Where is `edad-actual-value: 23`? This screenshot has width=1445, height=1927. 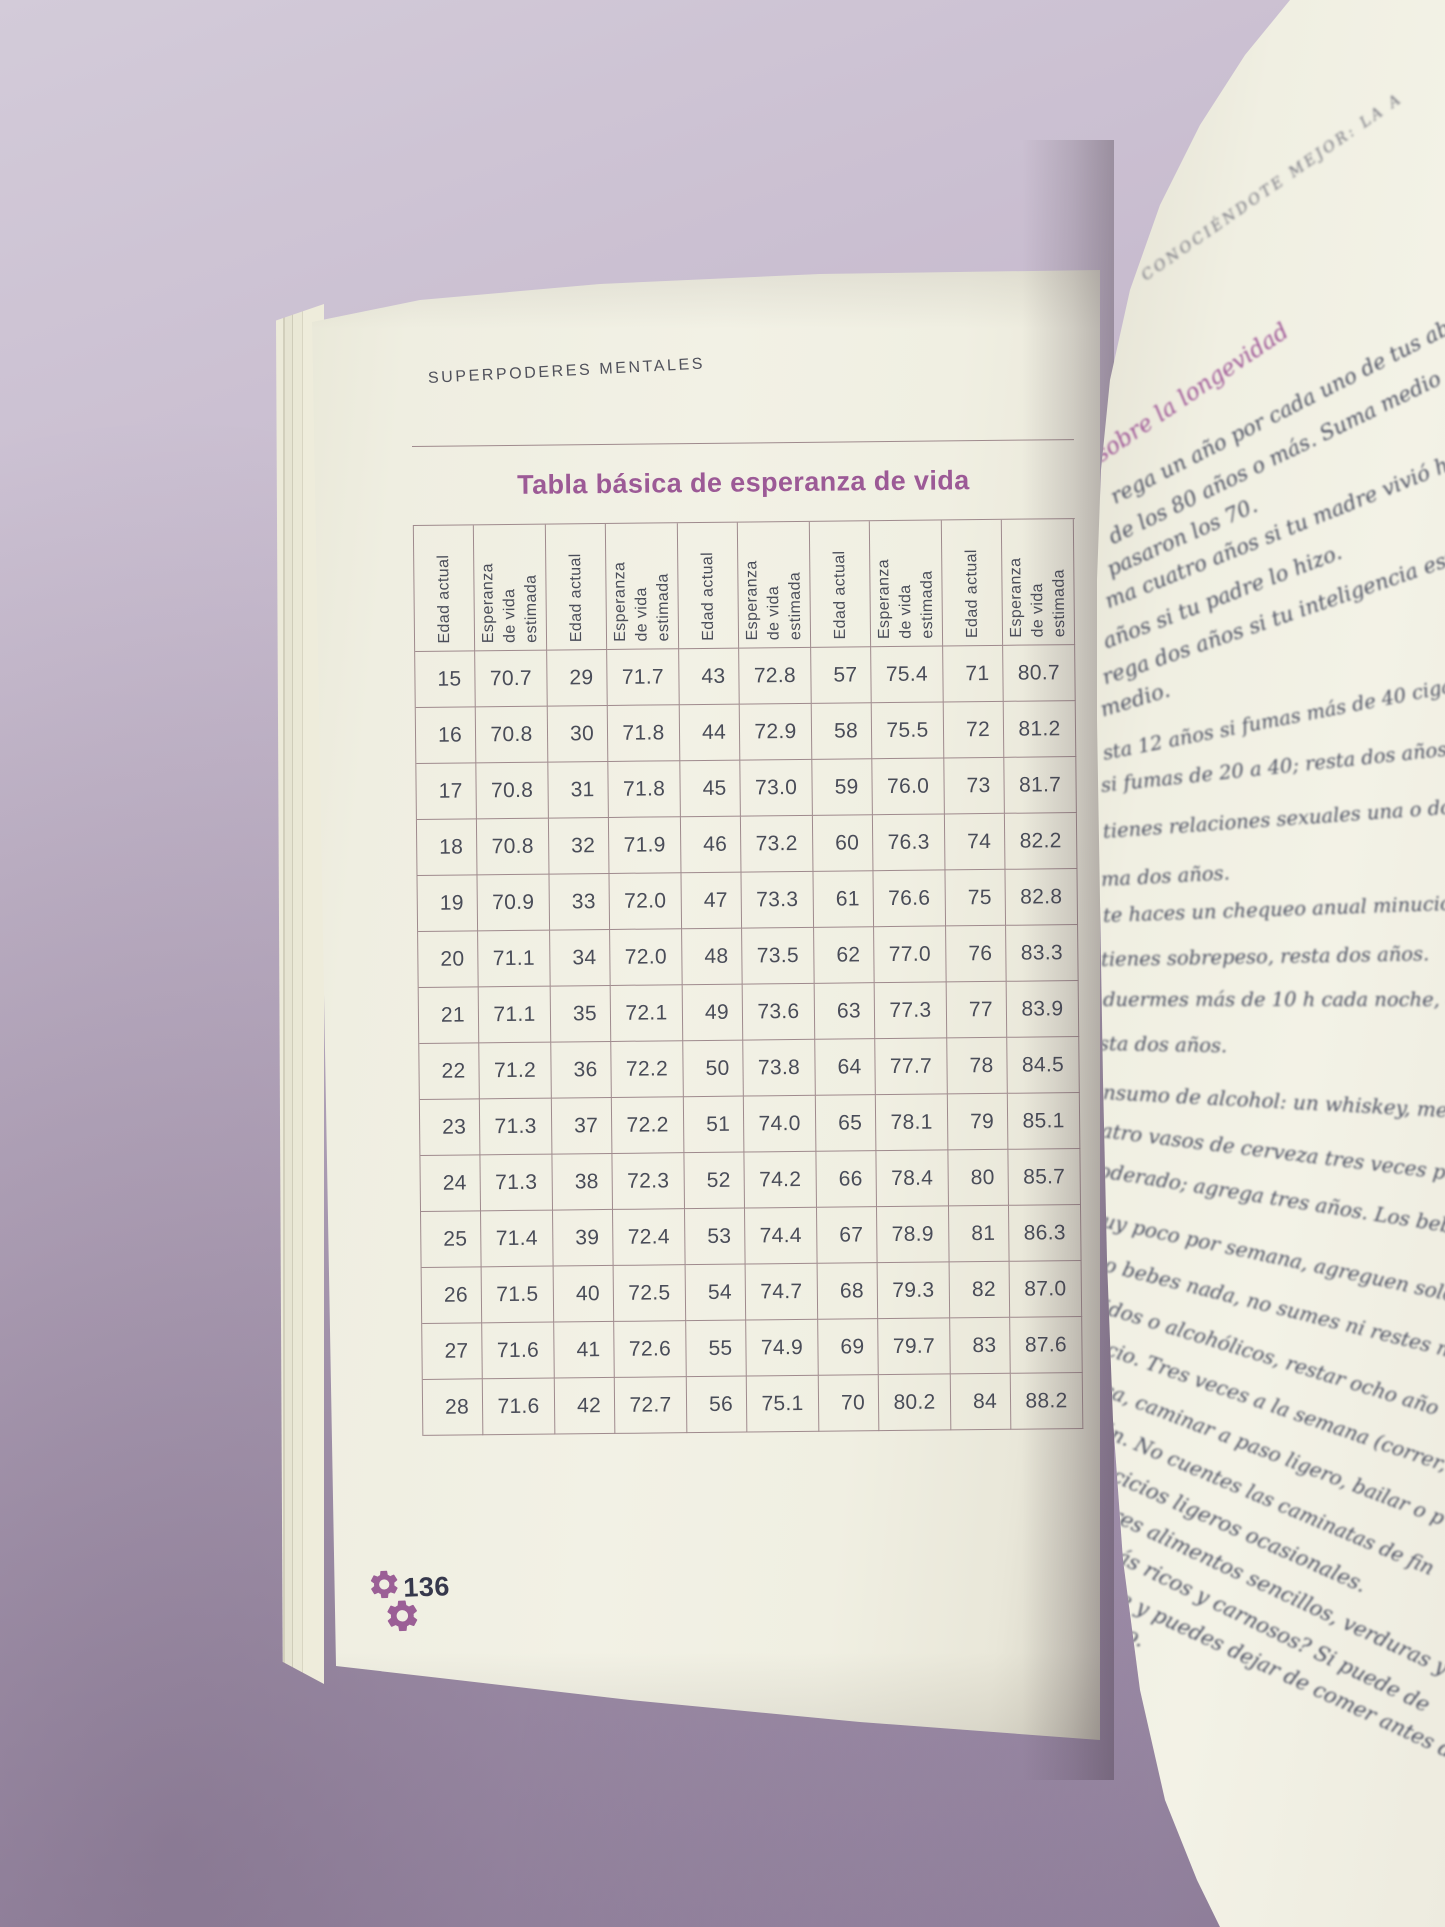
edad-actual-value: 23 is located at coordinates (450, 1127).